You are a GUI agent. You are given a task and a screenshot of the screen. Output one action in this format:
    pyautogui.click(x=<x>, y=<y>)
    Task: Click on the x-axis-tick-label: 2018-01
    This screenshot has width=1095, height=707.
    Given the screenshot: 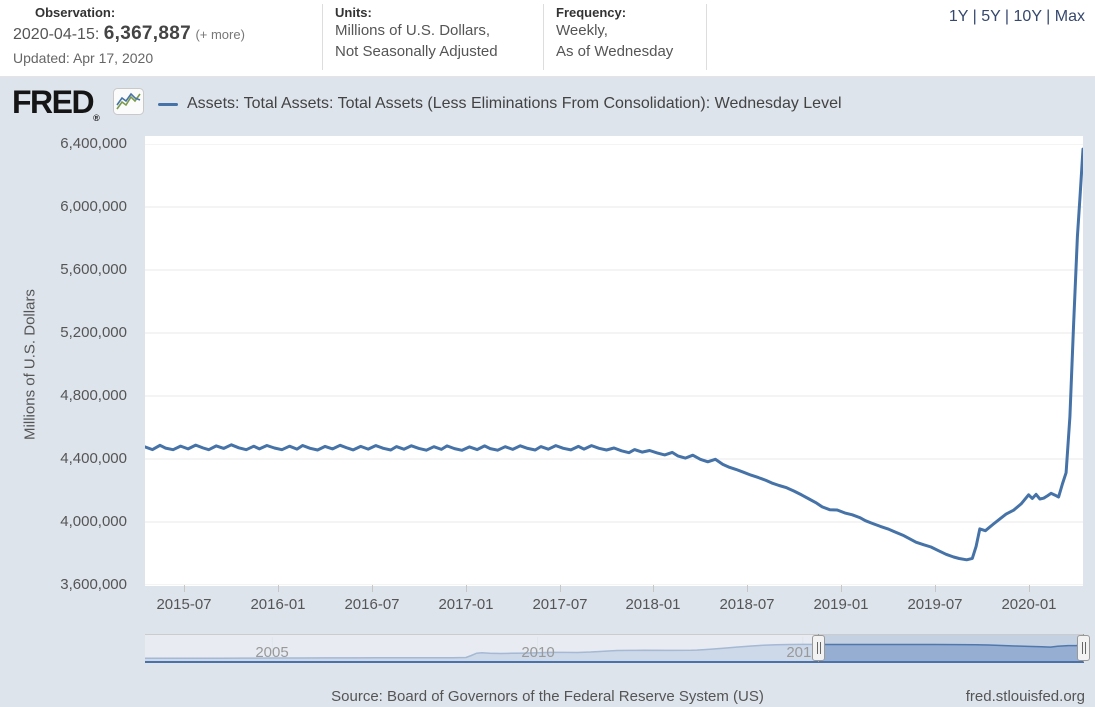 What is the action you would take?
    pyautogui.click(x=653, y=604)
    